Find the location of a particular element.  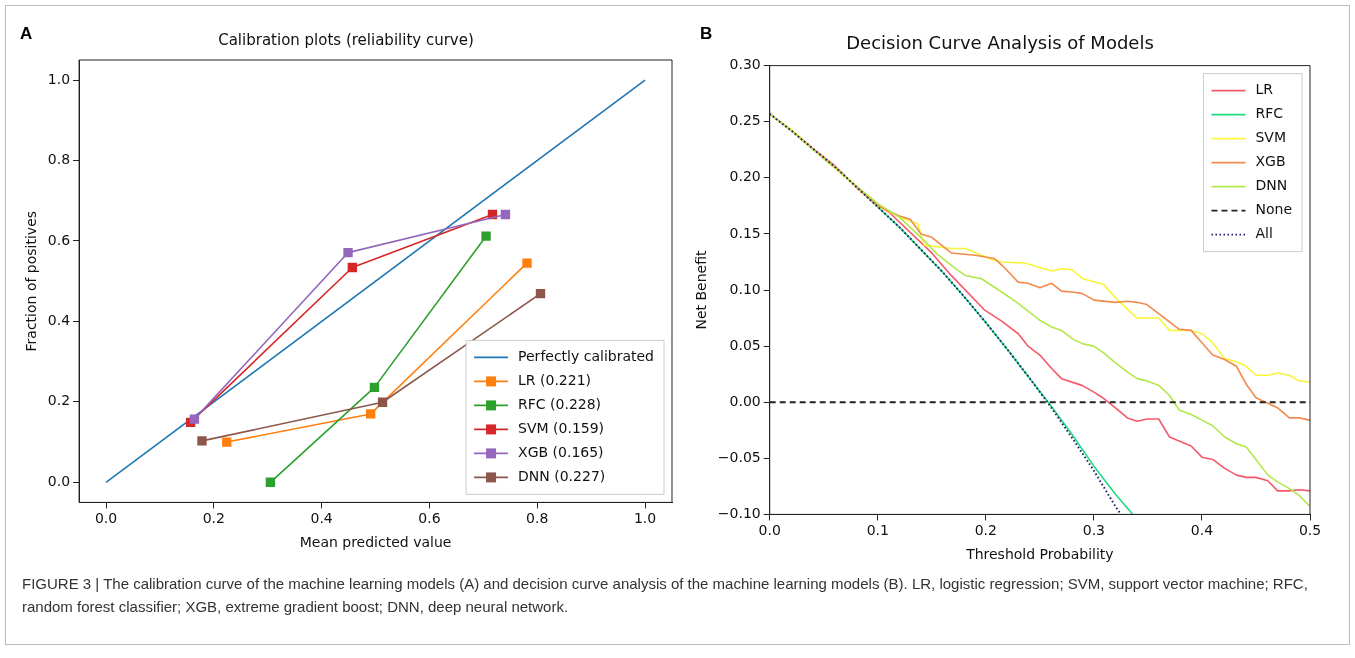

y-axis-title: Net Benefit is located at coordinates (701, 289).